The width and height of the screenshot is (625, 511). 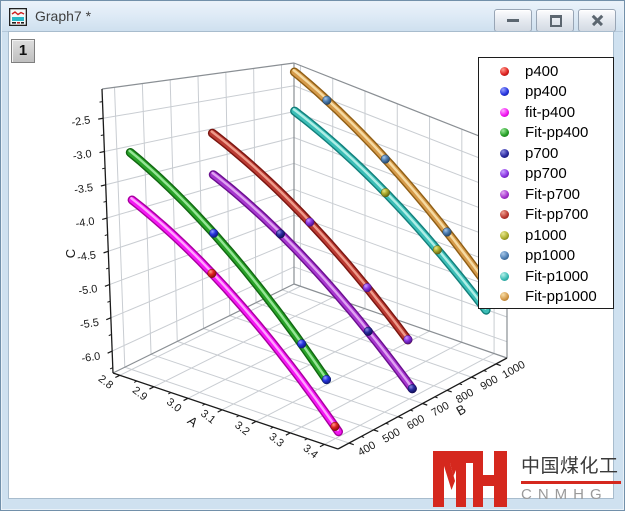 I want to click on series-pp700, so click(x=359, y=281).